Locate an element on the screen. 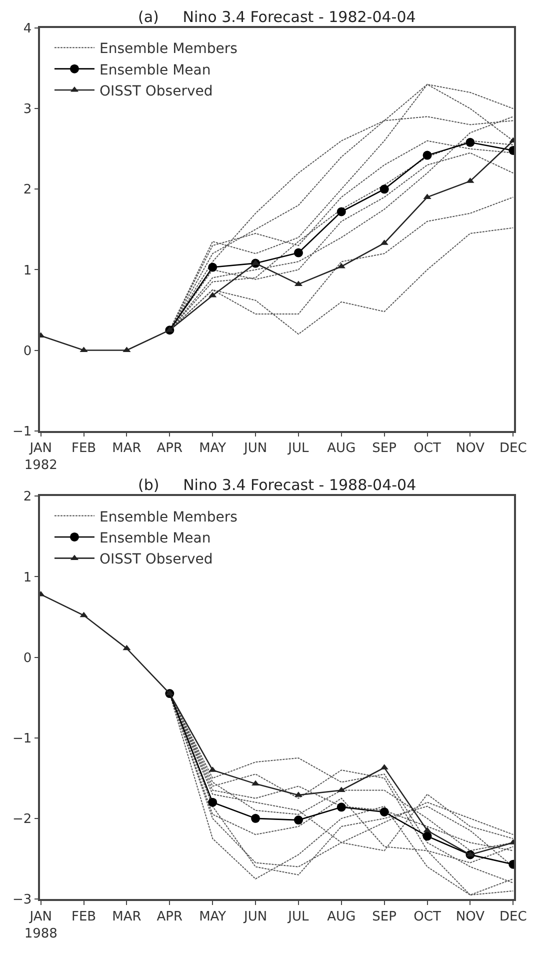 The image size is (539, 953). y-tick-label: −2 is located at coordinates (22, 819).